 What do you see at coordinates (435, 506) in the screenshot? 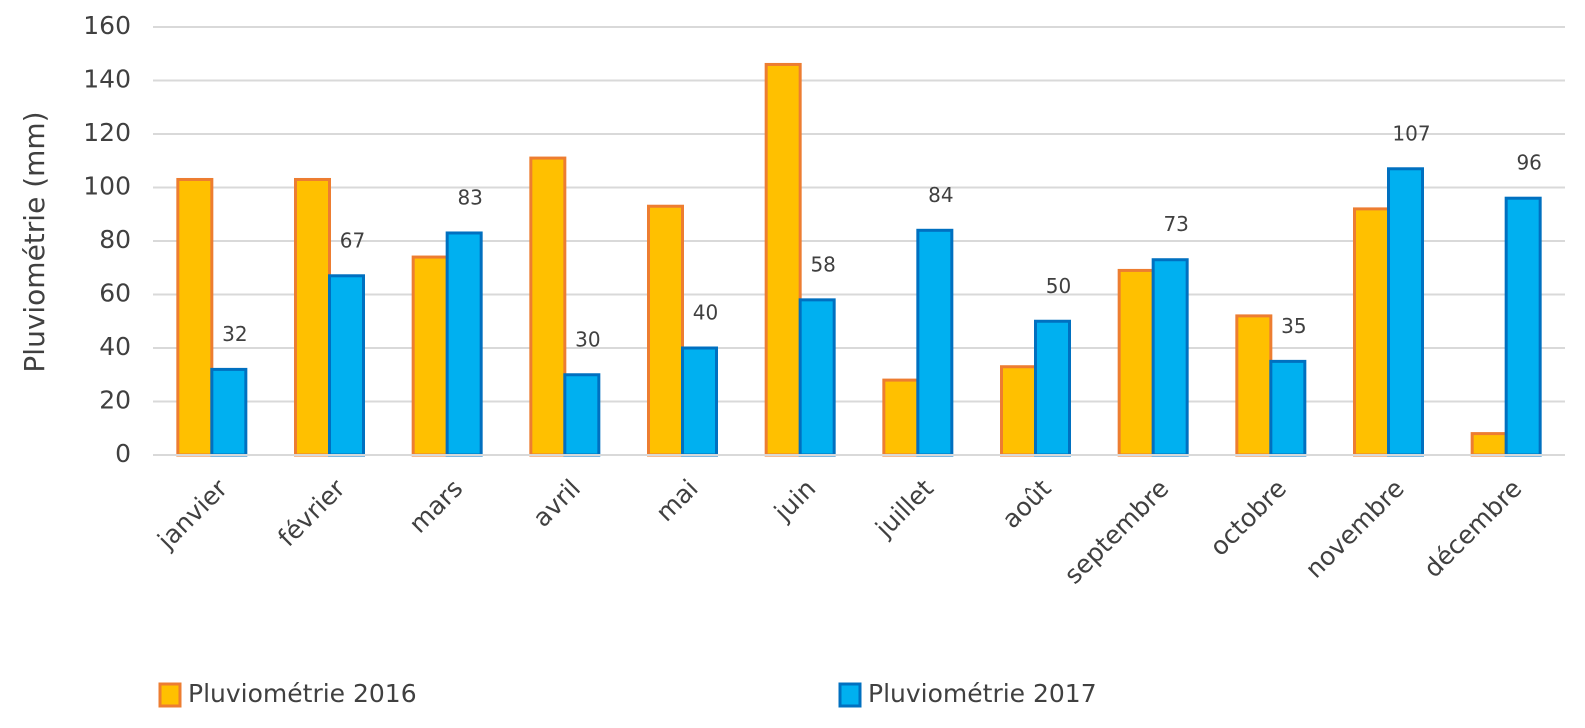
I see `x-tick-label: mars` at bounding box center [435, 506].